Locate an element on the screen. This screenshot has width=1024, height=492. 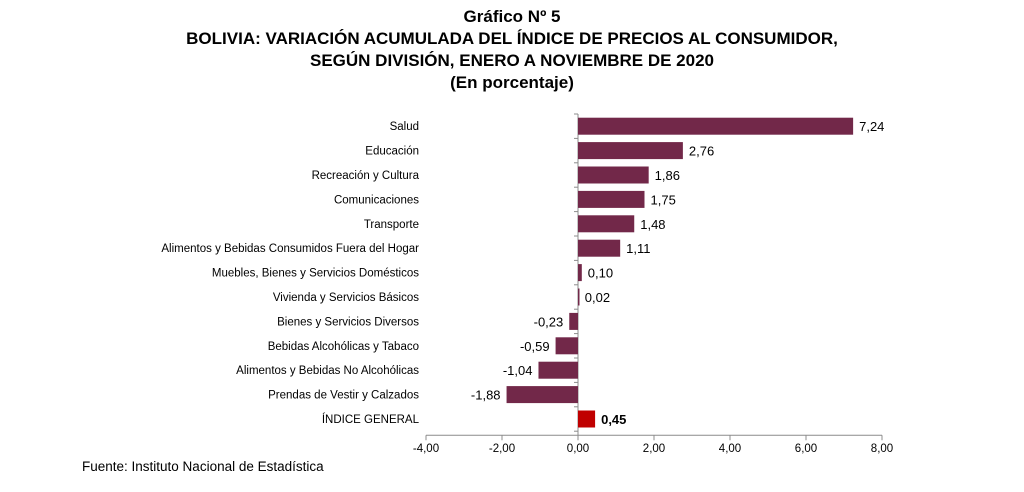
x-tick-label: -4,00 is located at coordinates (426, 449).